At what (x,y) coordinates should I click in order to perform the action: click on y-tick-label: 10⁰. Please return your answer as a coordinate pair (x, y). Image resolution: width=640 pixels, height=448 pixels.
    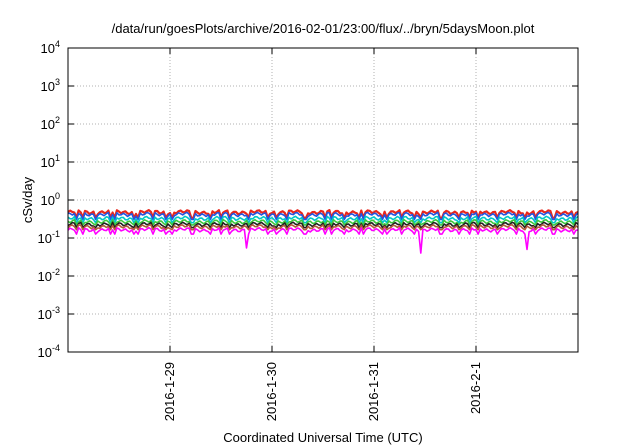
    Looking at the image, I should click on (50, 199).